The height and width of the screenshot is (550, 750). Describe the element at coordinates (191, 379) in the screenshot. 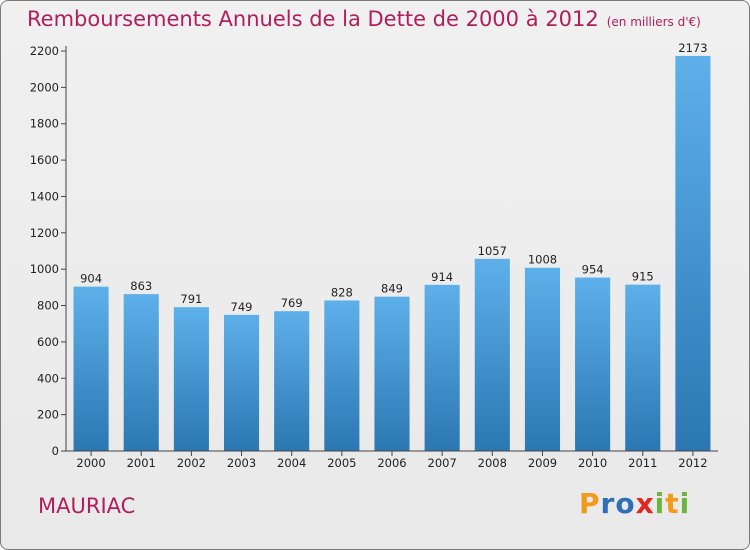

I see `bar-2002` at that location.